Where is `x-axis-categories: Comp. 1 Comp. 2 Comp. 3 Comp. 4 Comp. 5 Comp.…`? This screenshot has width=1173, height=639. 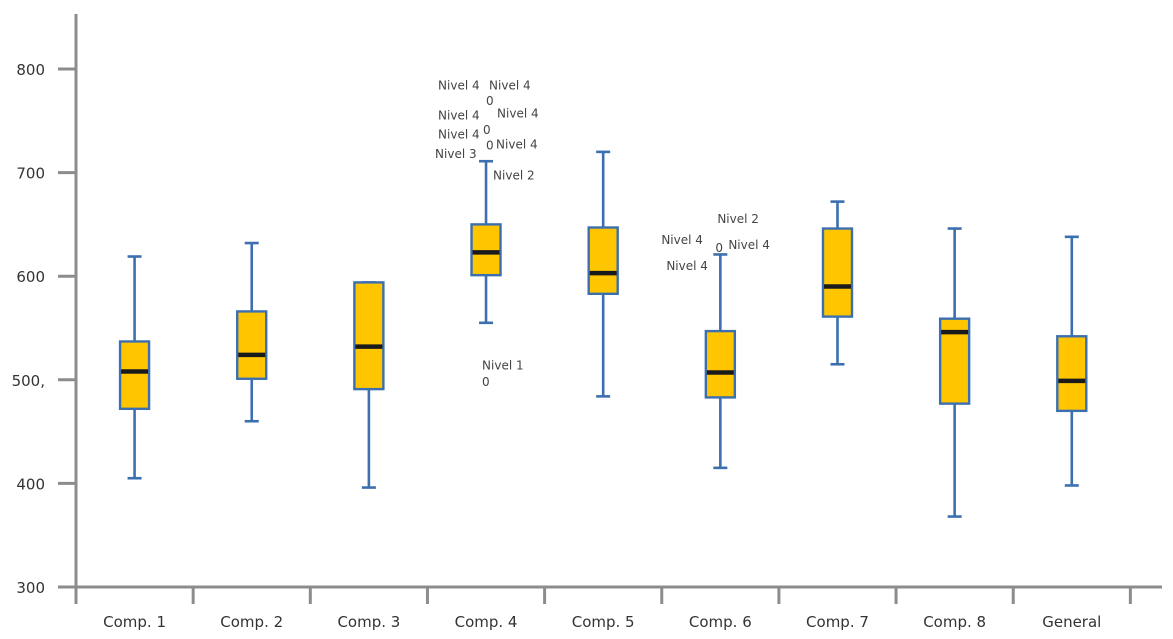 x-axis-categories: Comp. 1 Comp. 2 Comp. 3 Comp. 4 Comp. 5 Comp.… is located at coordinates (603, 609).